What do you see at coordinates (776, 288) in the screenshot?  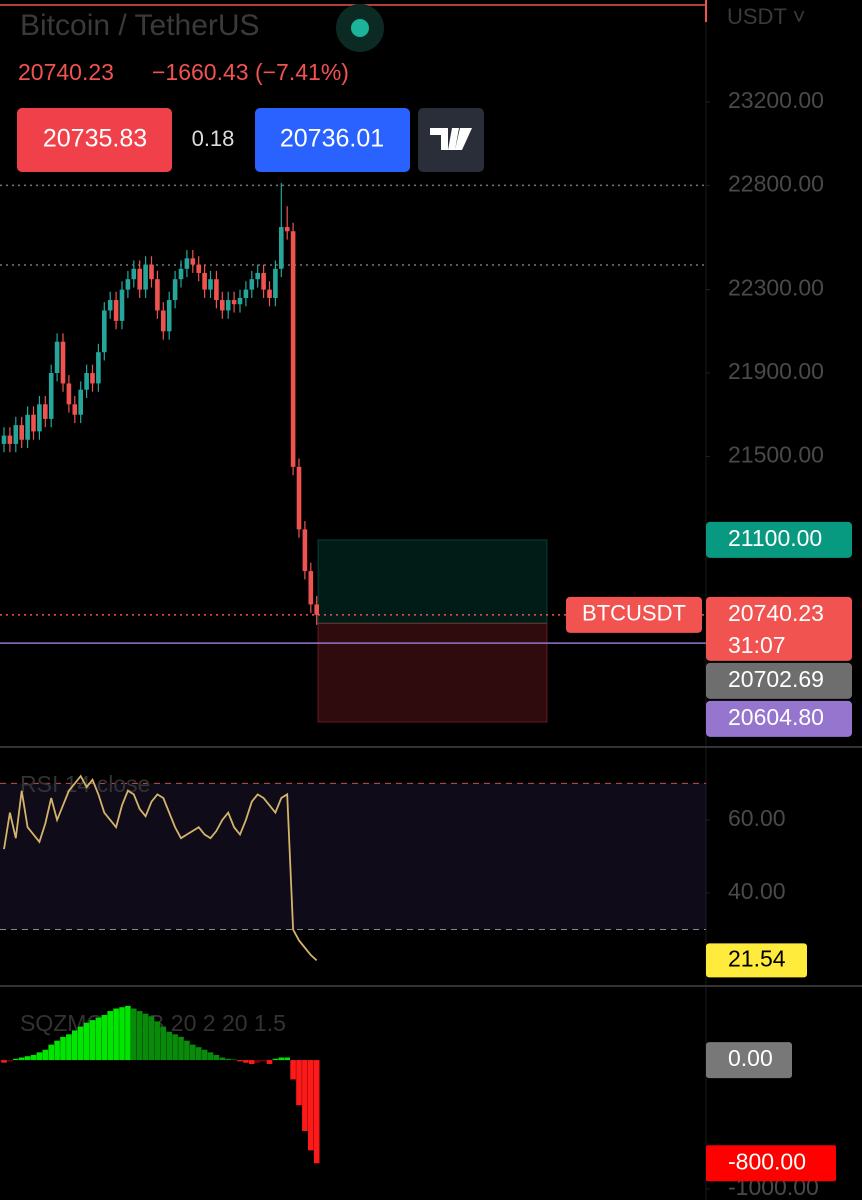 I see `y-tick-label: 22300.00` at bounding box center [776, 288].